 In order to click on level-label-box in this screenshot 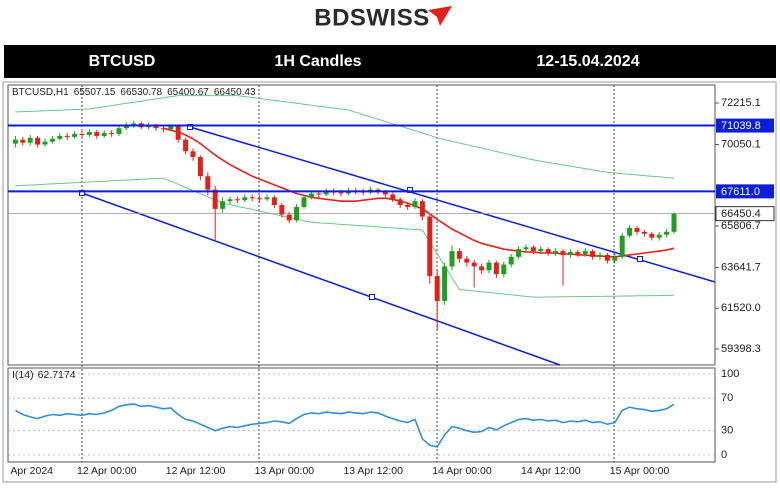, I will do `click(745, 125)`.